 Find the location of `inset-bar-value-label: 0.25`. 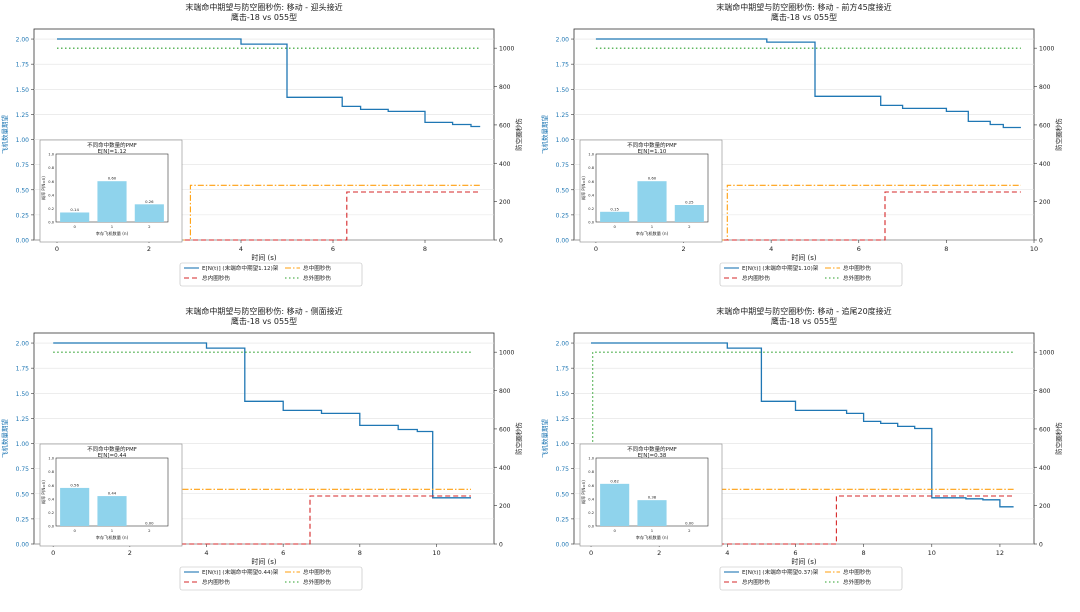

inset-bar-value-label: 0.25 is located at coordinates (689, 202).